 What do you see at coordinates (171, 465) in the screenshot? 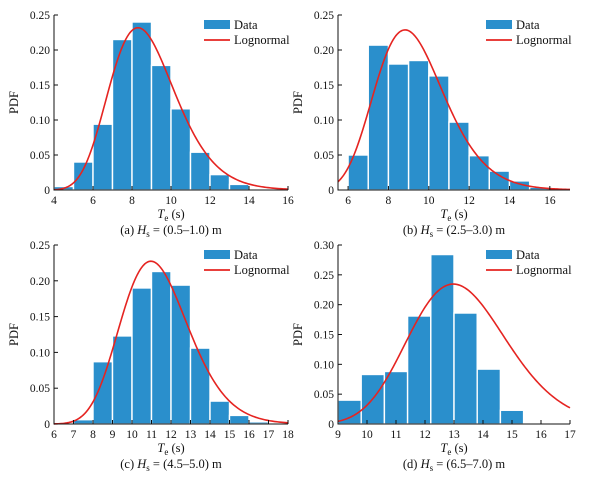
I see `panel-caption: (c) Hs = (4.5–5.0) m` at bounding box center [171, 465].